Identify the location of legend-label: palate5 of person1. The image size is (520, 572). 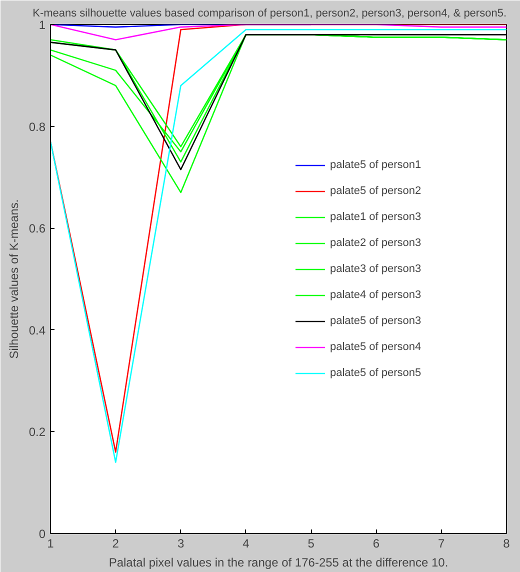
(376, 165).